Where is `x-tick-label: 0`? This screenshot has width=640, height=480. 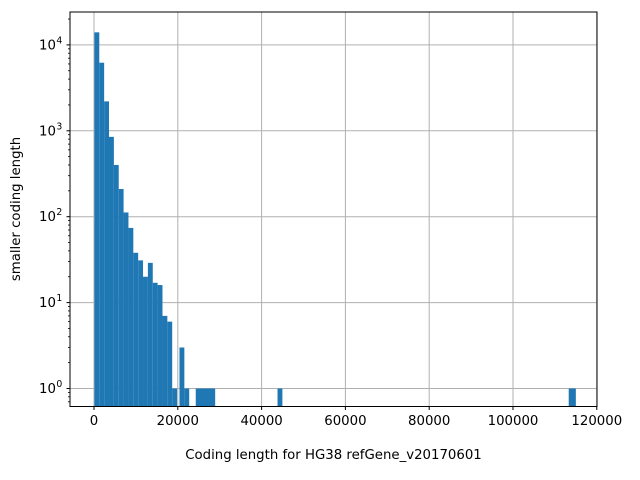
x-tick-label: 0 is located at coordinates (94, 421).